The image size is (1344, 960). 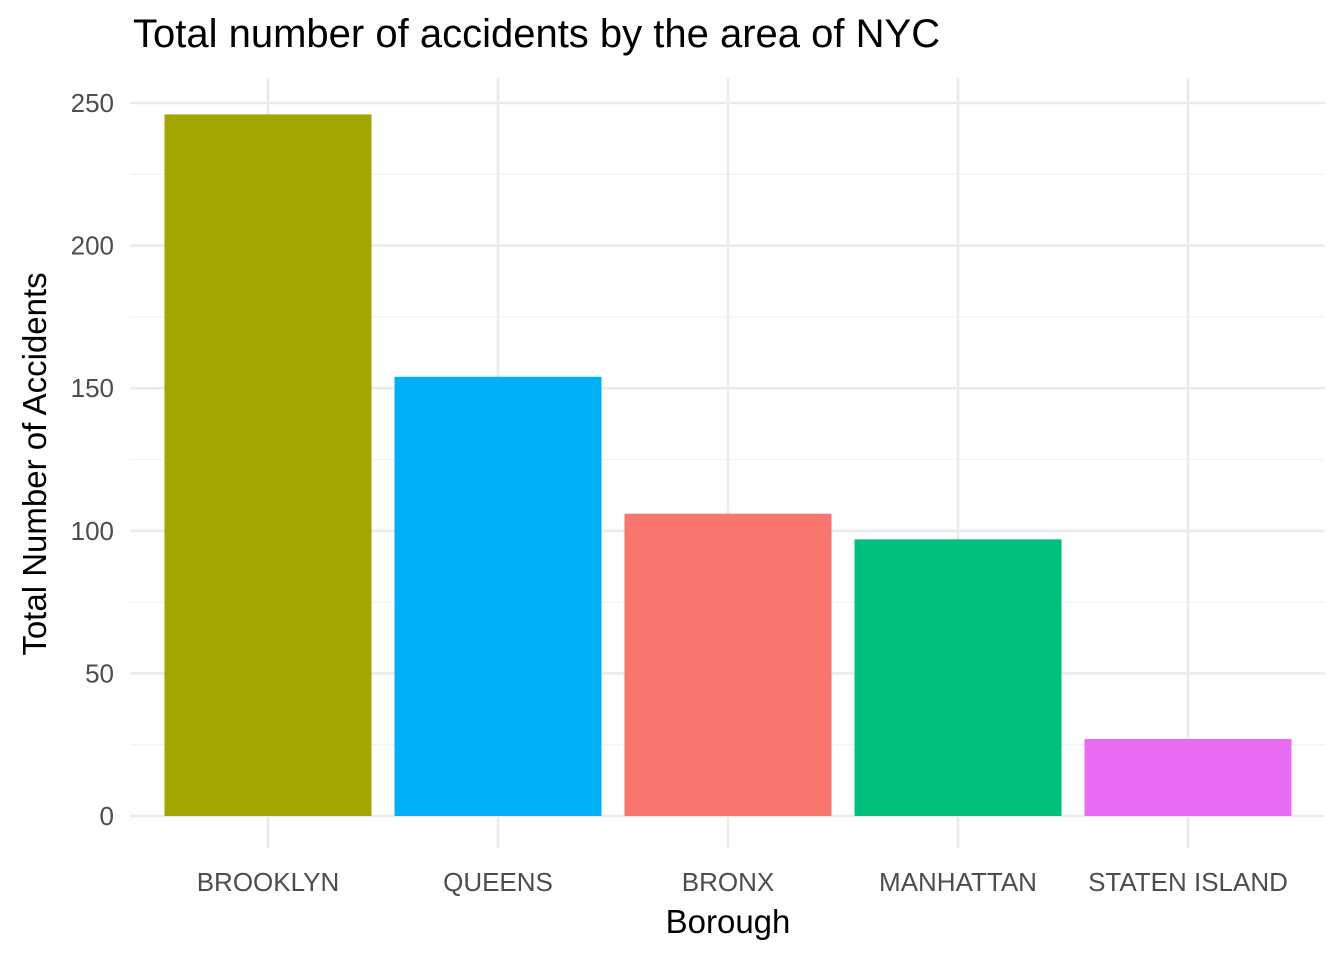 I want to click on bar-brooklyn, so click(x=268, y=465).